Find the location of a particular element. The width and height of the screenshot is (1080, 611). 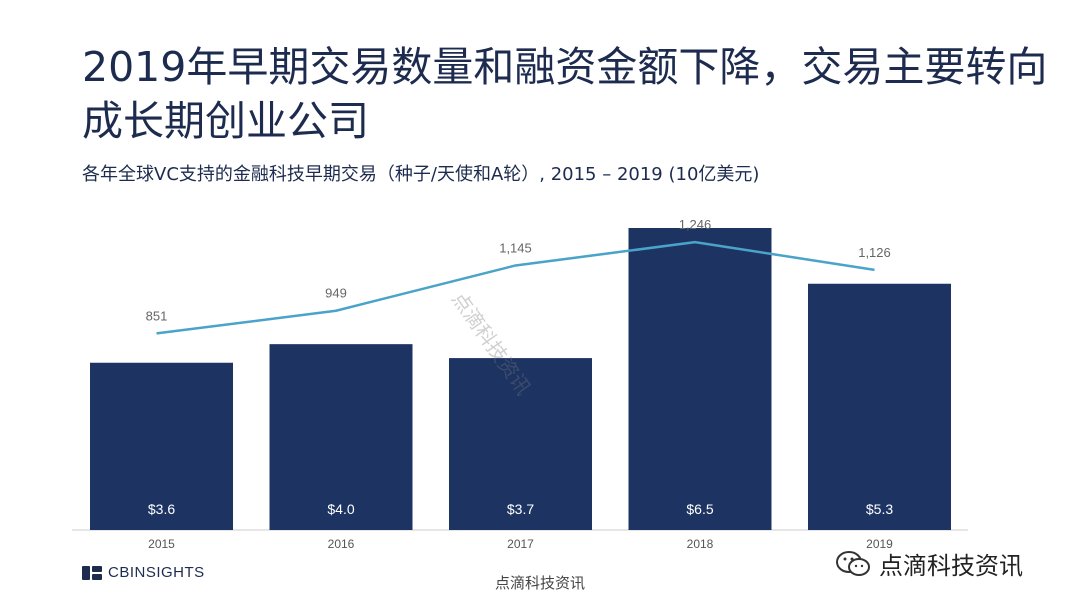

deals-line is located at coordinates (515, 287).